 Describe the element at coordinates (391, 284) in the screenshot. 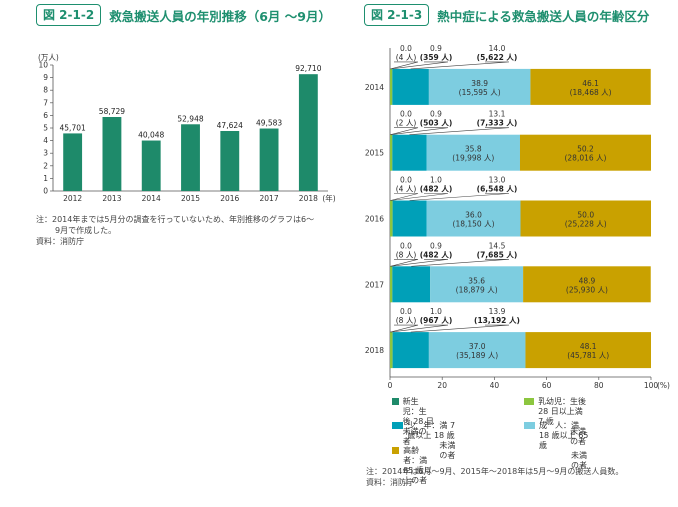

I see `segment-infant-2017` at that location.